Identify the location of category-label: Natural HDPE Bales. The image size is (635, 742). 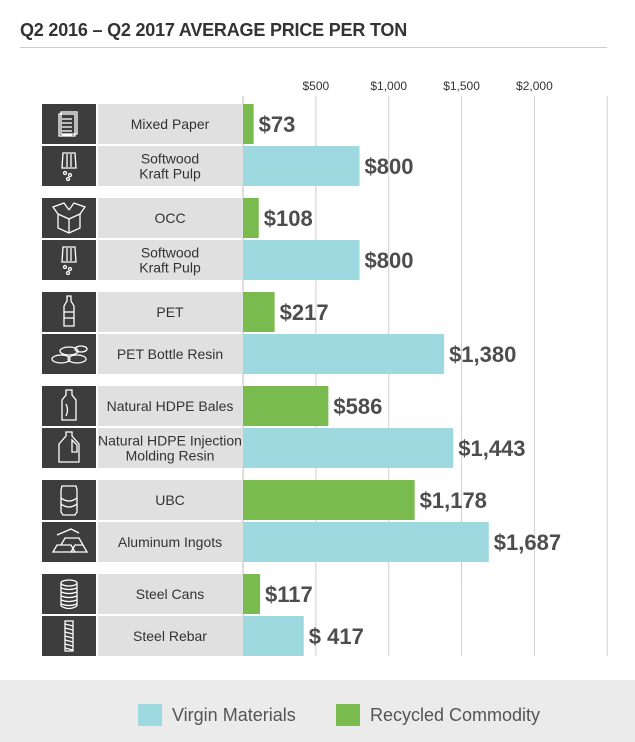
(170, 406).